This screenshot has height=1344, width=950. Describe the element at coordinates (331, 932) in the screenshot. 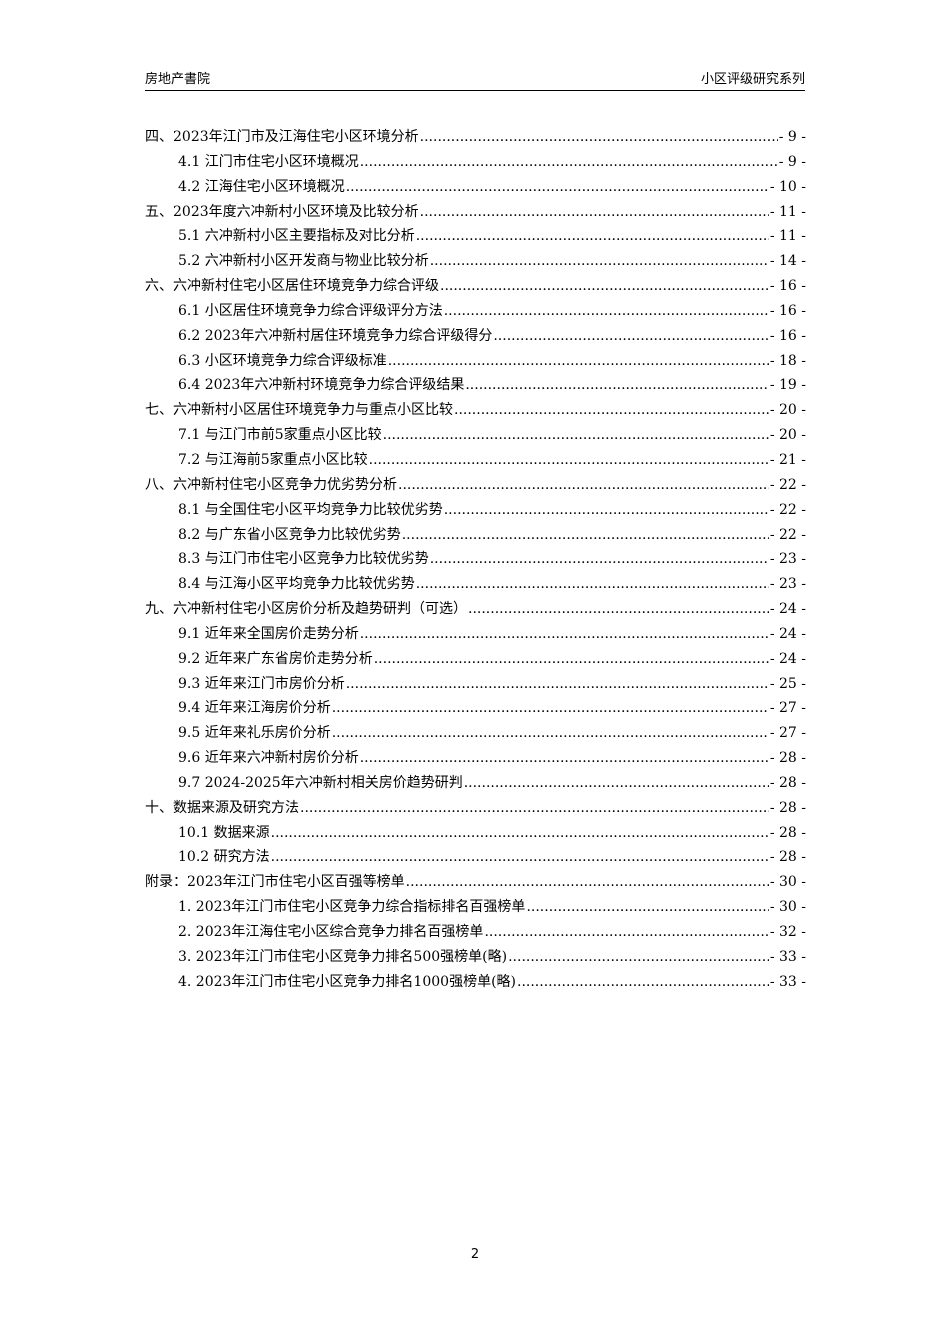

I see `toc-entry-title: 2. 2023年江海住宅小区综合竞争力排名百强榜单` at that location.